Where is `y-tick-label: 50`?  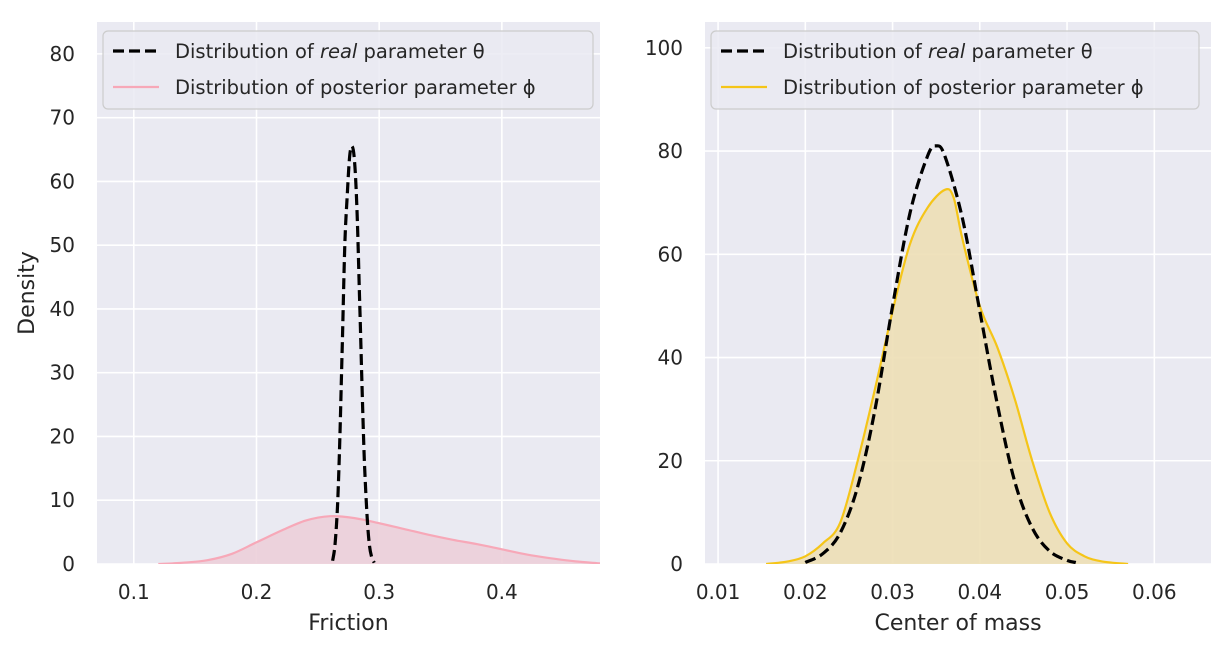 y-tick-label: 50 is located at coordinates (62, 245).